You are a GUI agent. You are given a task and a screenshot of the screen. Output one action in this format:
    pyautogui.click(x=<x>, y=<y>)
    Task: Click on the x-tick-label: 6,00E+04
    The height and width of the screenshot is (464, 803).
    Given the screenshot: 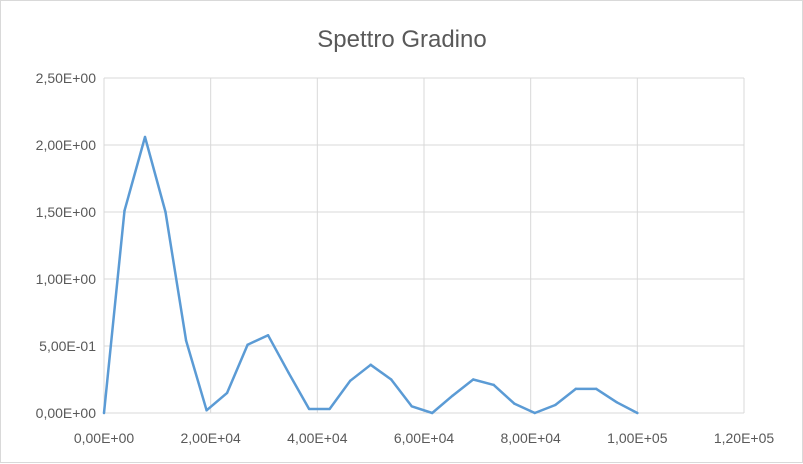 What is the action you would take?
    pyautogui.click(x=424, y=438)
    